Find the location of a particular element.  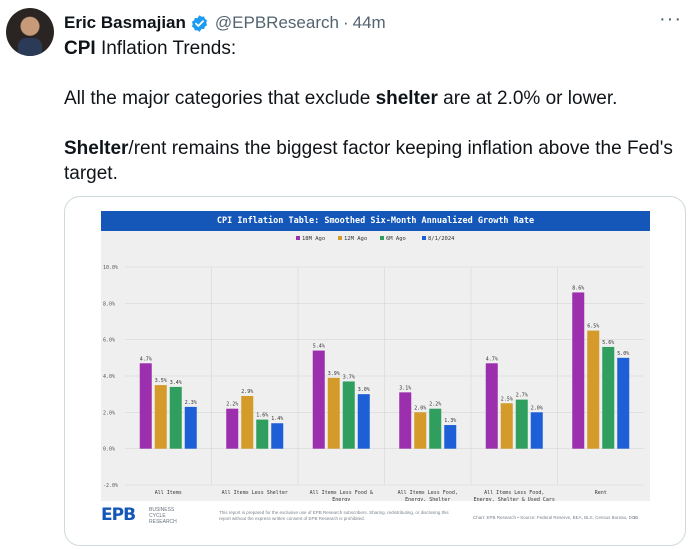

data-label: 2.7% is located at coordinates (522, 396).